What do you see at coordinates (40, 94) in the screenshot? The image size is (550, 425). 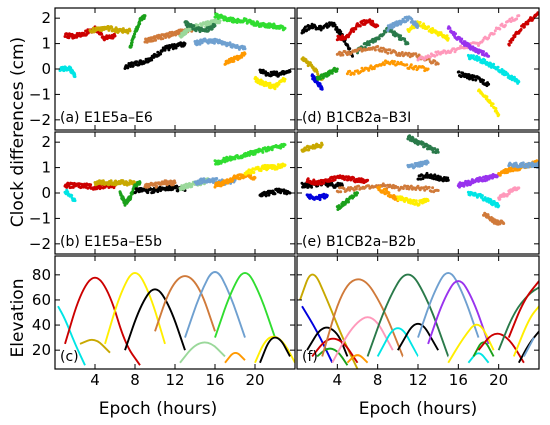 I see `y-tick-label: −1` at bounding box center [40, 94].